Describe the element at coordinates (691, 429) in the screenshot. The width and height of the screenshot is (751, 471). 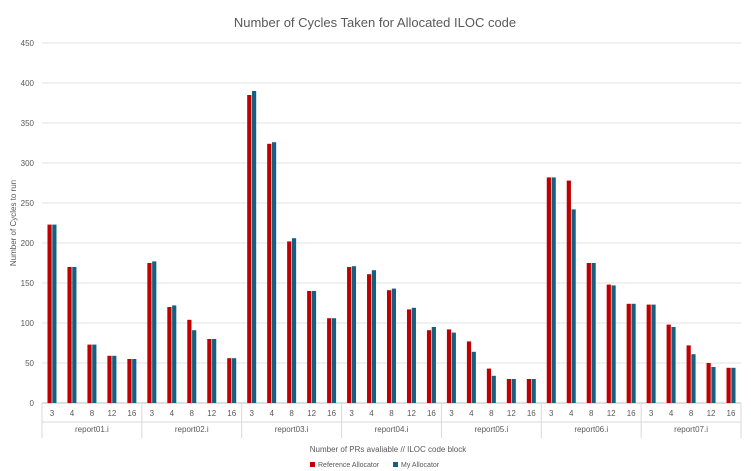
I see `x-group-label: report07.i` at that location.